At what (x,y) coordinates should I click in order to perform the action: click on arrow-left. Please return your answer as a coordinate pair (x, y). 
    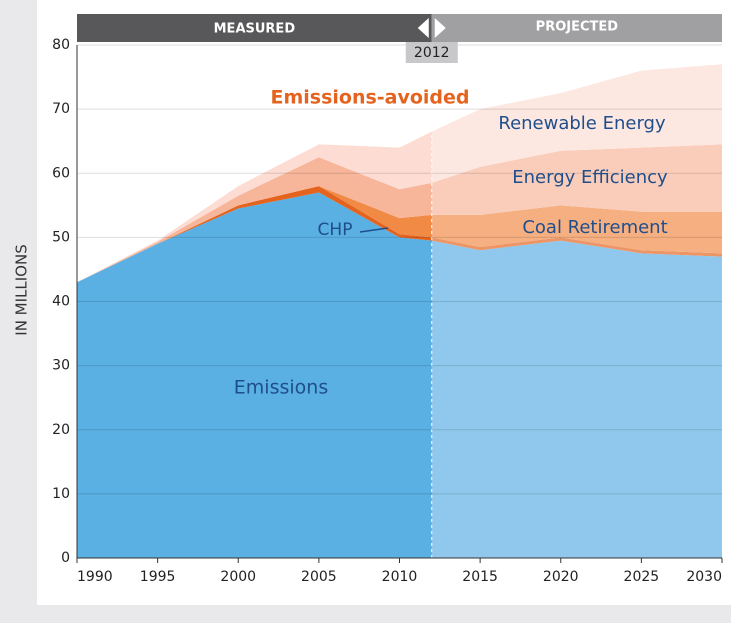
    Looking at the image, I should click on (423, 28).